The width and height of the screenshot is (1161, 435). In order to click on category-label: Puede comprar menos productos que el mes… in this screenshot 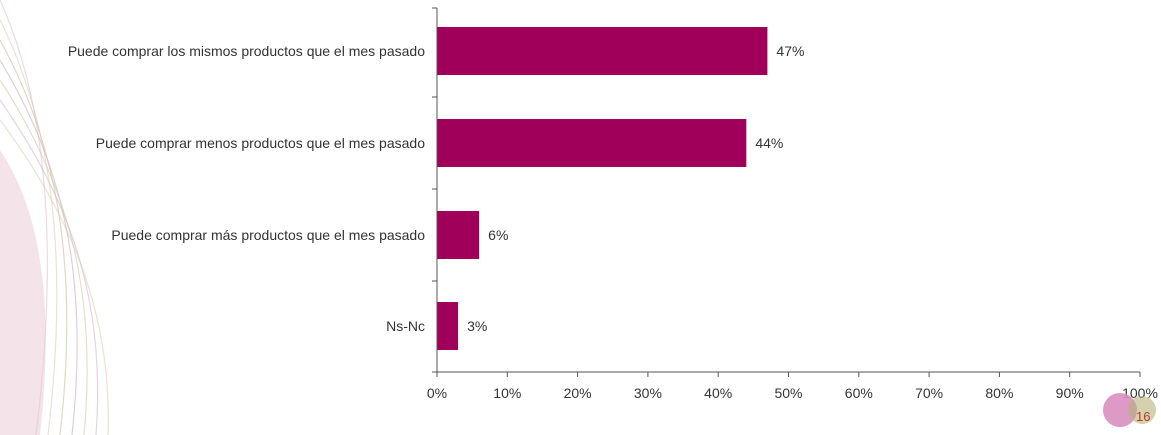, I will do `click(260, 143)`.